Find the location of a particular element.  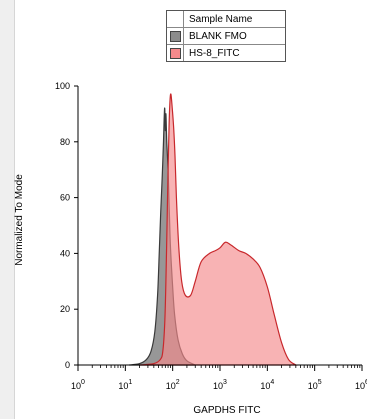

x-tick-label: 10⁶ is located at coordinates (361, 385).